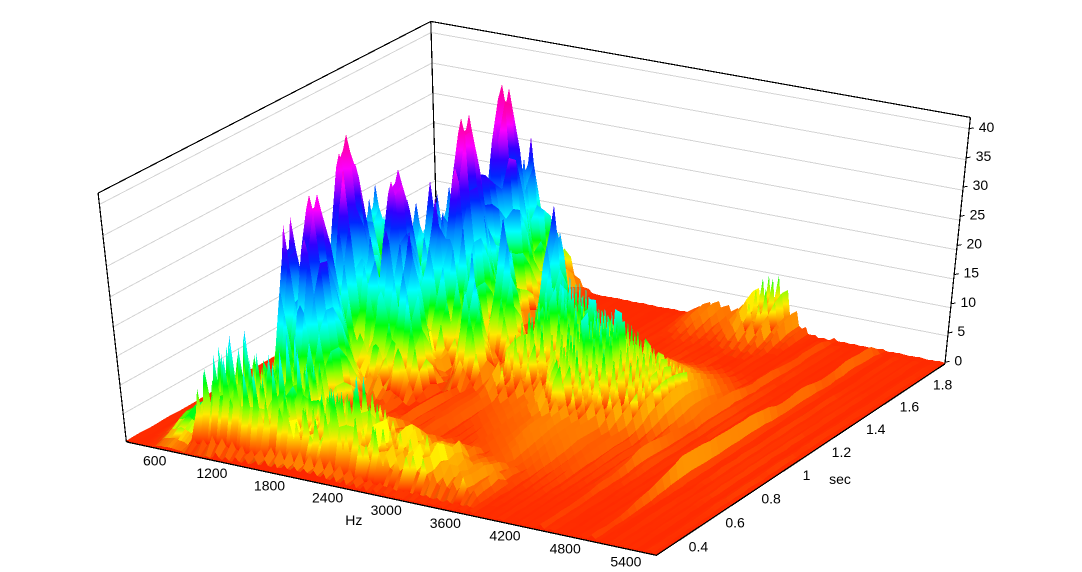 The height and width of the screenshot is (572, 1082). Describe the element at coordinates (269, 485) in the screenshot. I see `svg-text: 1800` at that location.